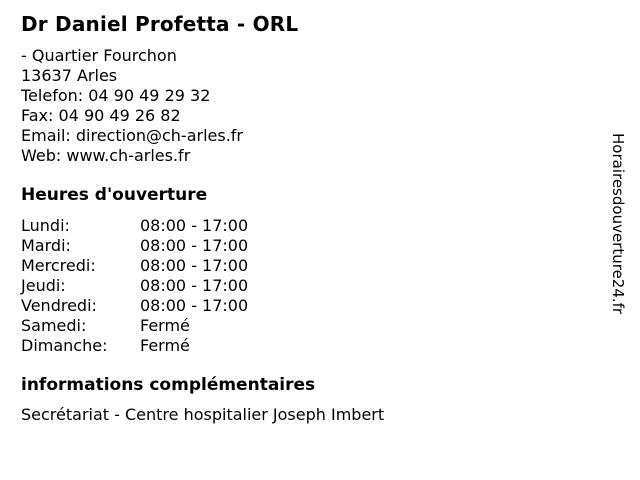  I want to click on address-line-1: - Quartier Fourchon, so click(99, 55).